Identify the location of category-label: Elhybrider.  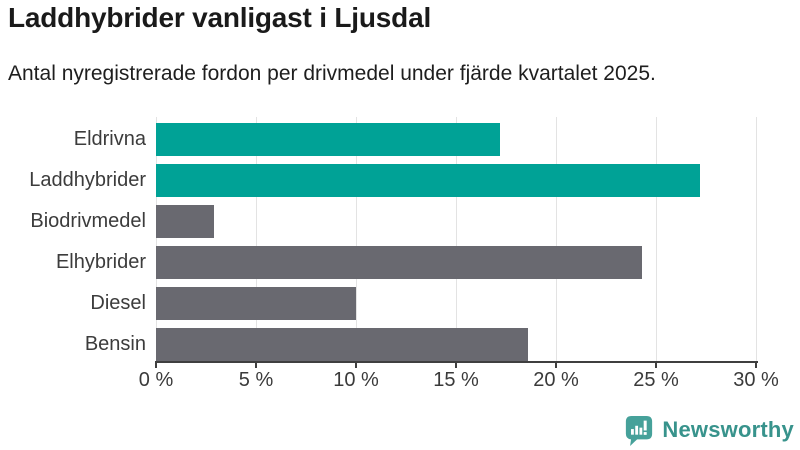
(100, 262).